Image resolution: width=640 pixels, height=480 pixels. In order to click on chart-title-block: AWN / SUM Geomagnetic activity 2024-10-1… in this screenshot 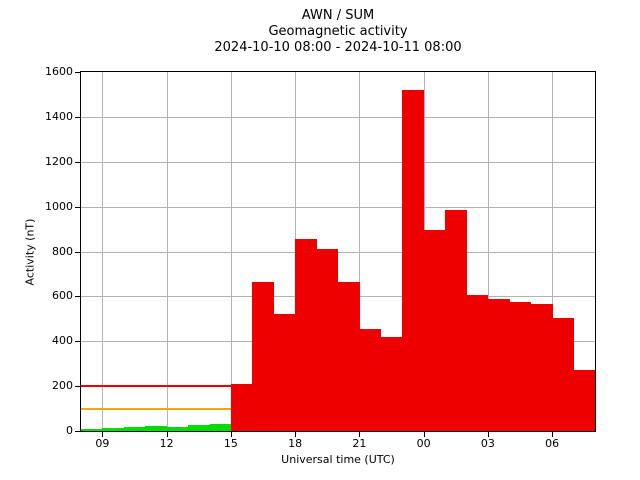, I will do `click(338, 32)`.